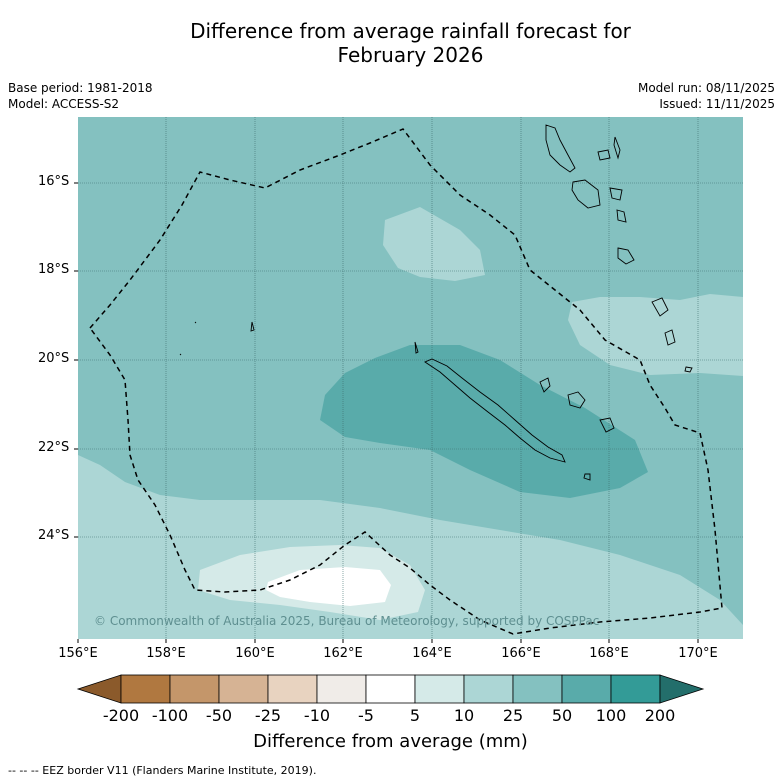 This screenshot has width=781, height=781. I want to click on lon-label: 164°E, so click(432, 653).